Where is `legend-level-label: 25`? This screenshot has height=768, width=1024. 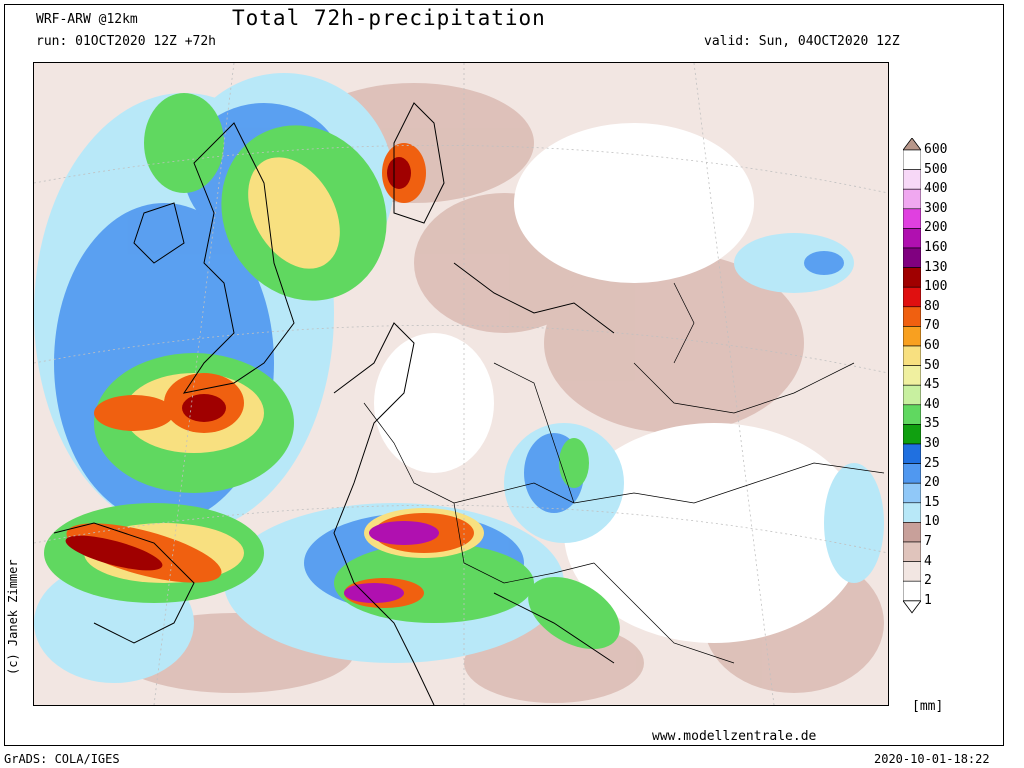
legend-level-label: 25 is located at coordinates (932, 463).